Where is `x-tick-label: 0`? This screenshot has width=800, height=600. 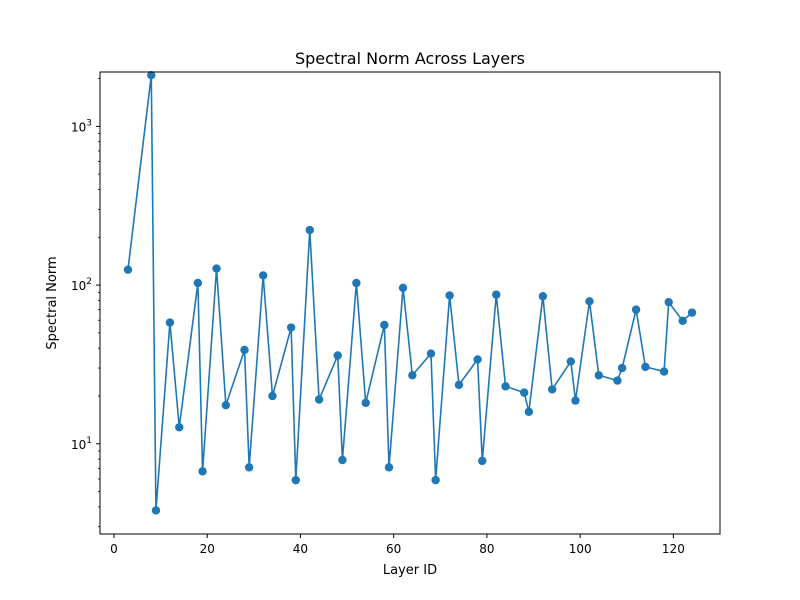 x-tick-label: 0 is located at coordinates (114, 549).